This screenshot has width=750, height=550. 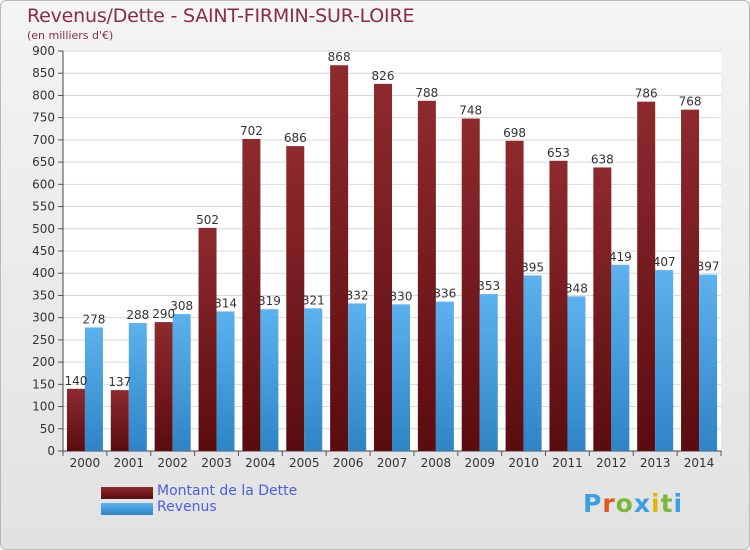 I want to click on x-tick-label: 2010, so click(x=523, y=463).